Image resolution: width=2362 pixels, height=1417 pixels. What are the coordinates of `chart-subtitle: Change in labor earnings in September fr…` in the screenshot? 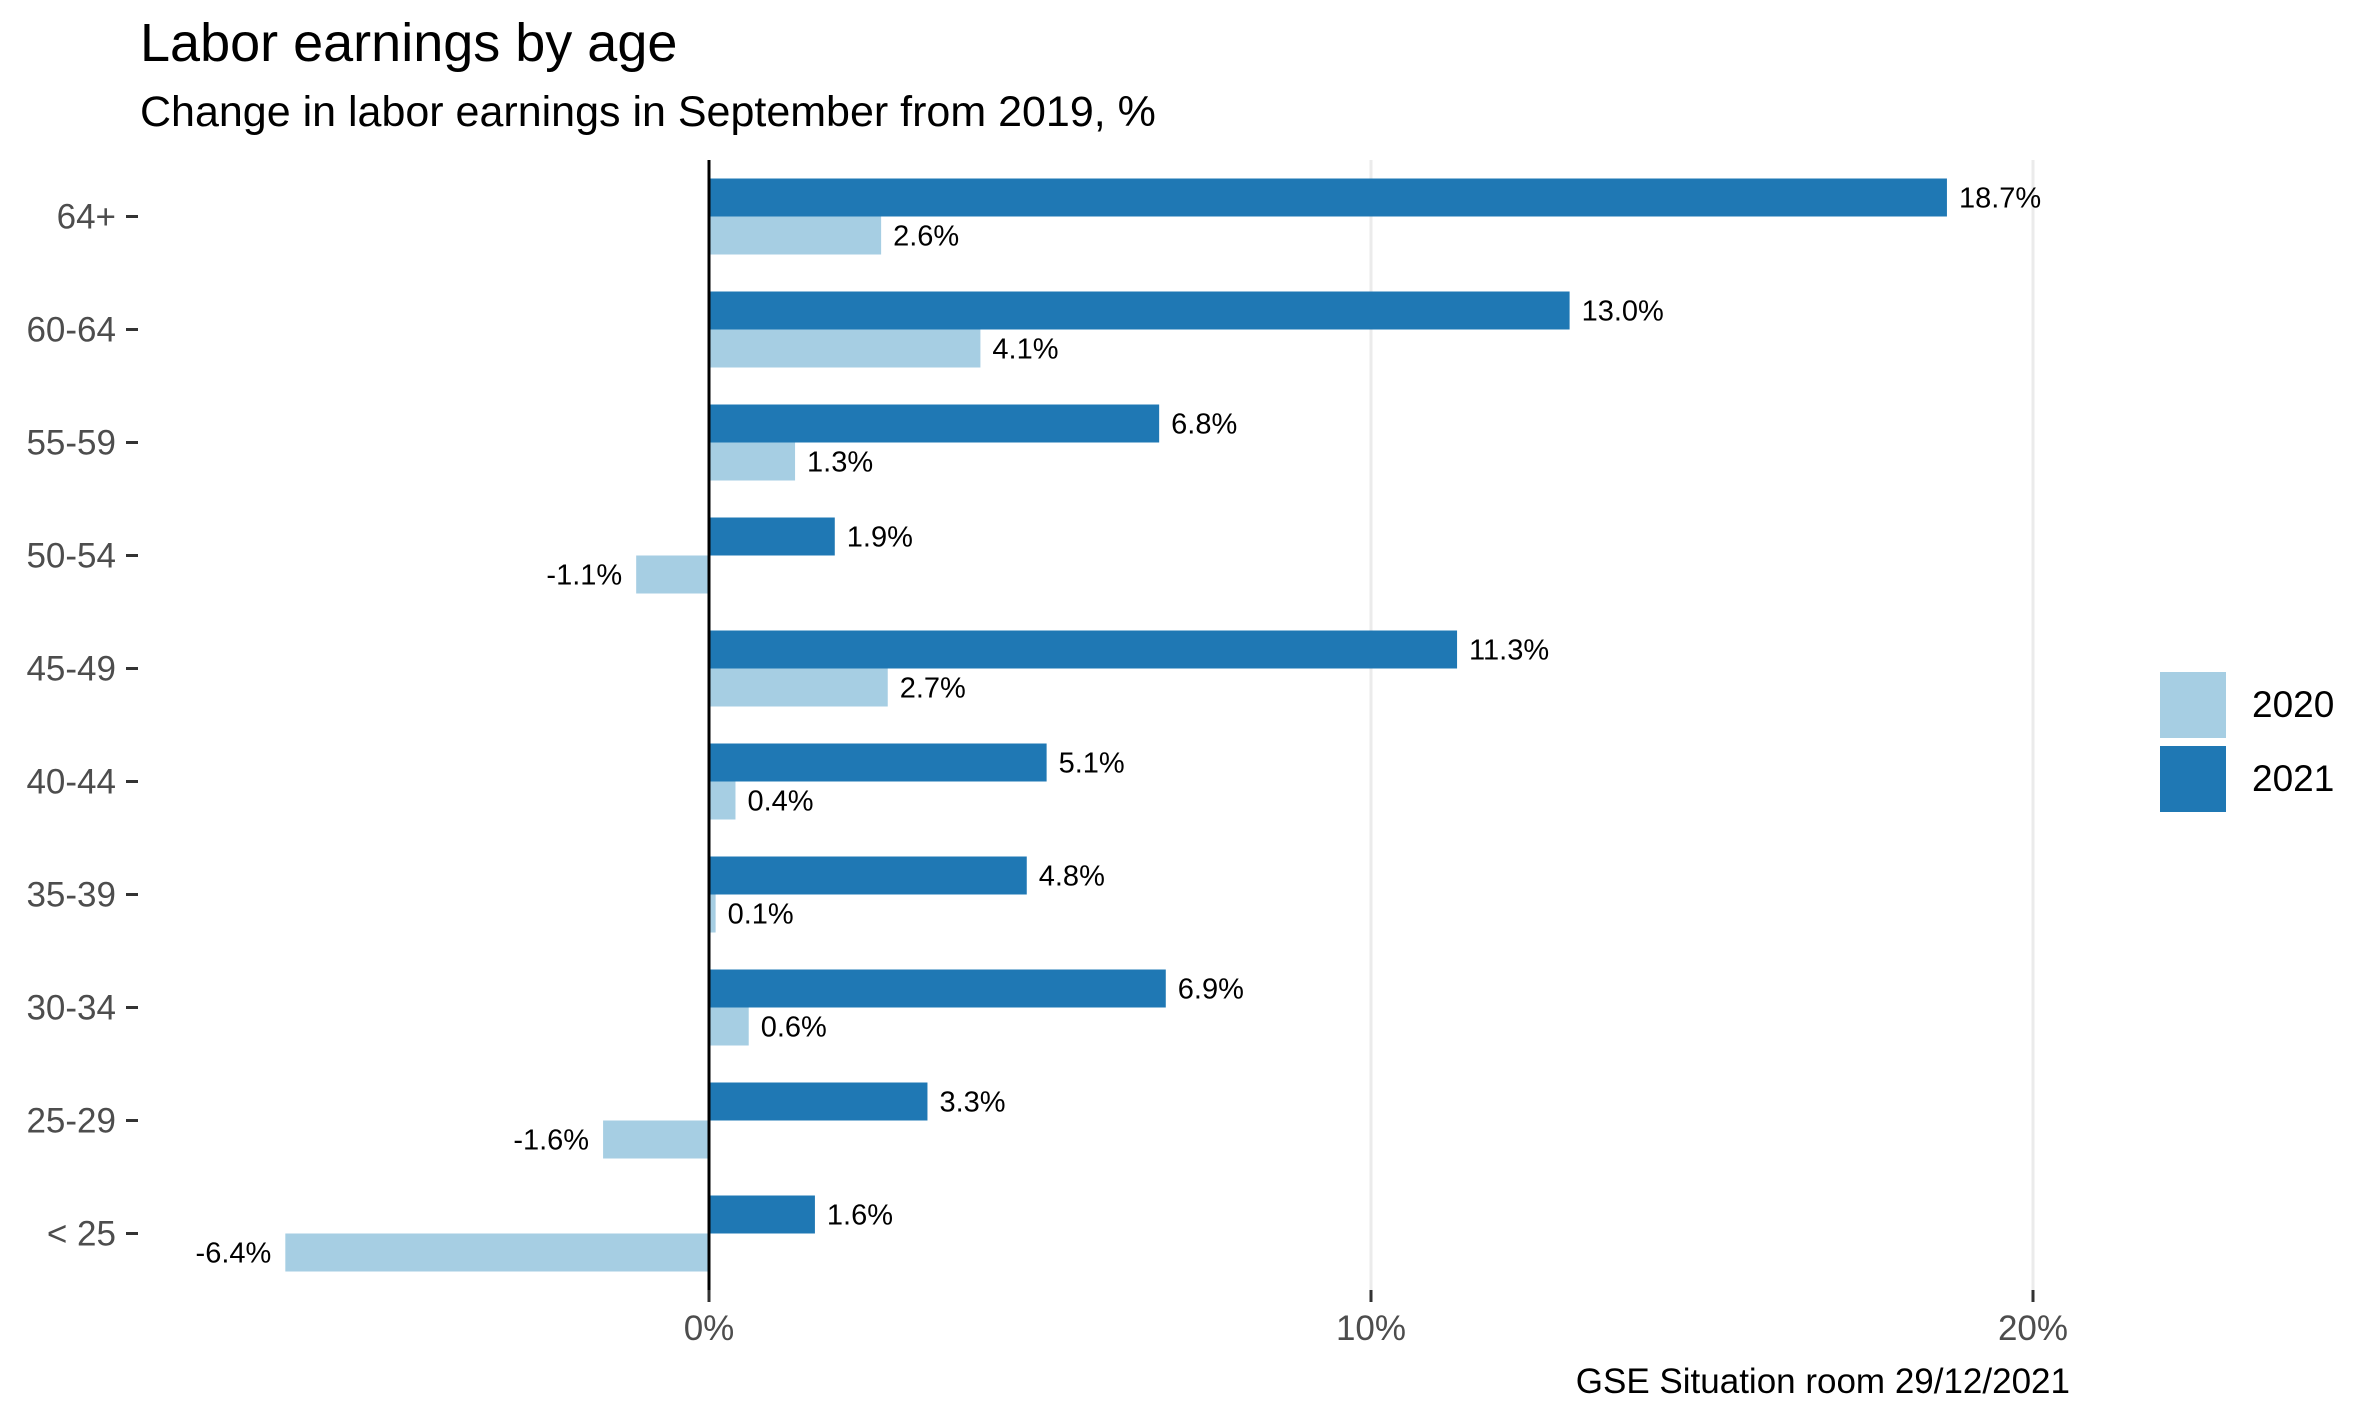 It's located at (648, 112).